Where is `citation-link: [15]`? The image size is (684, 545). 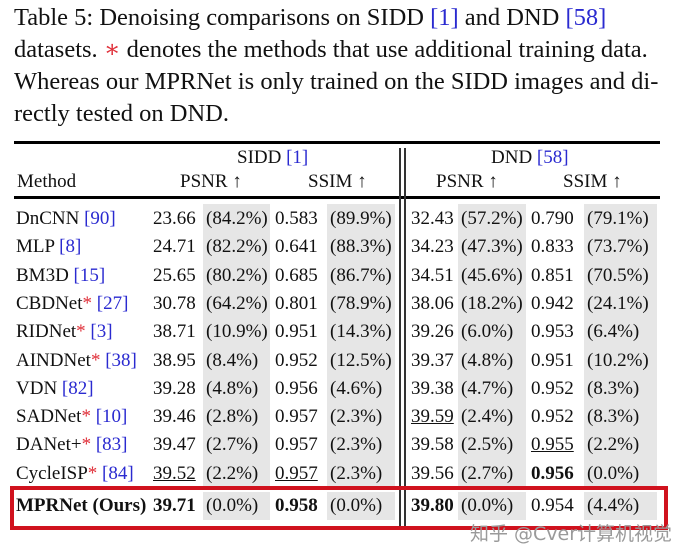
citation-link: [15] is located at coordinates (89, 275).